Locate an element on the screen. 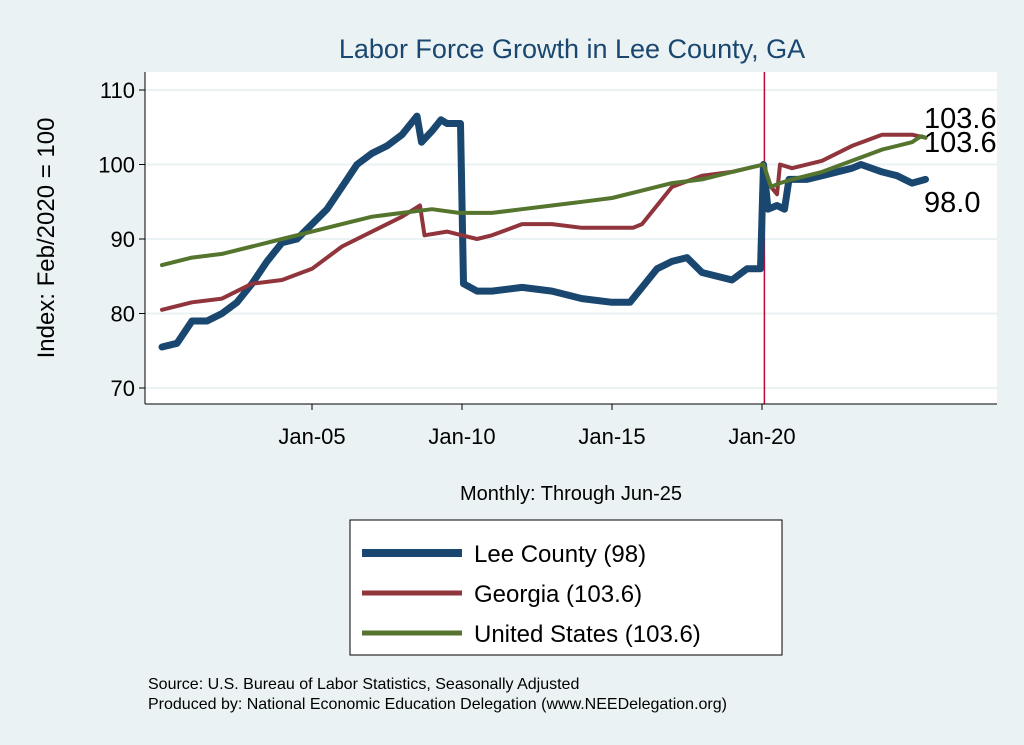 This screenshot has height=745, width=1024. end-value-label: 98.0 is located at coordinates (952, 203).